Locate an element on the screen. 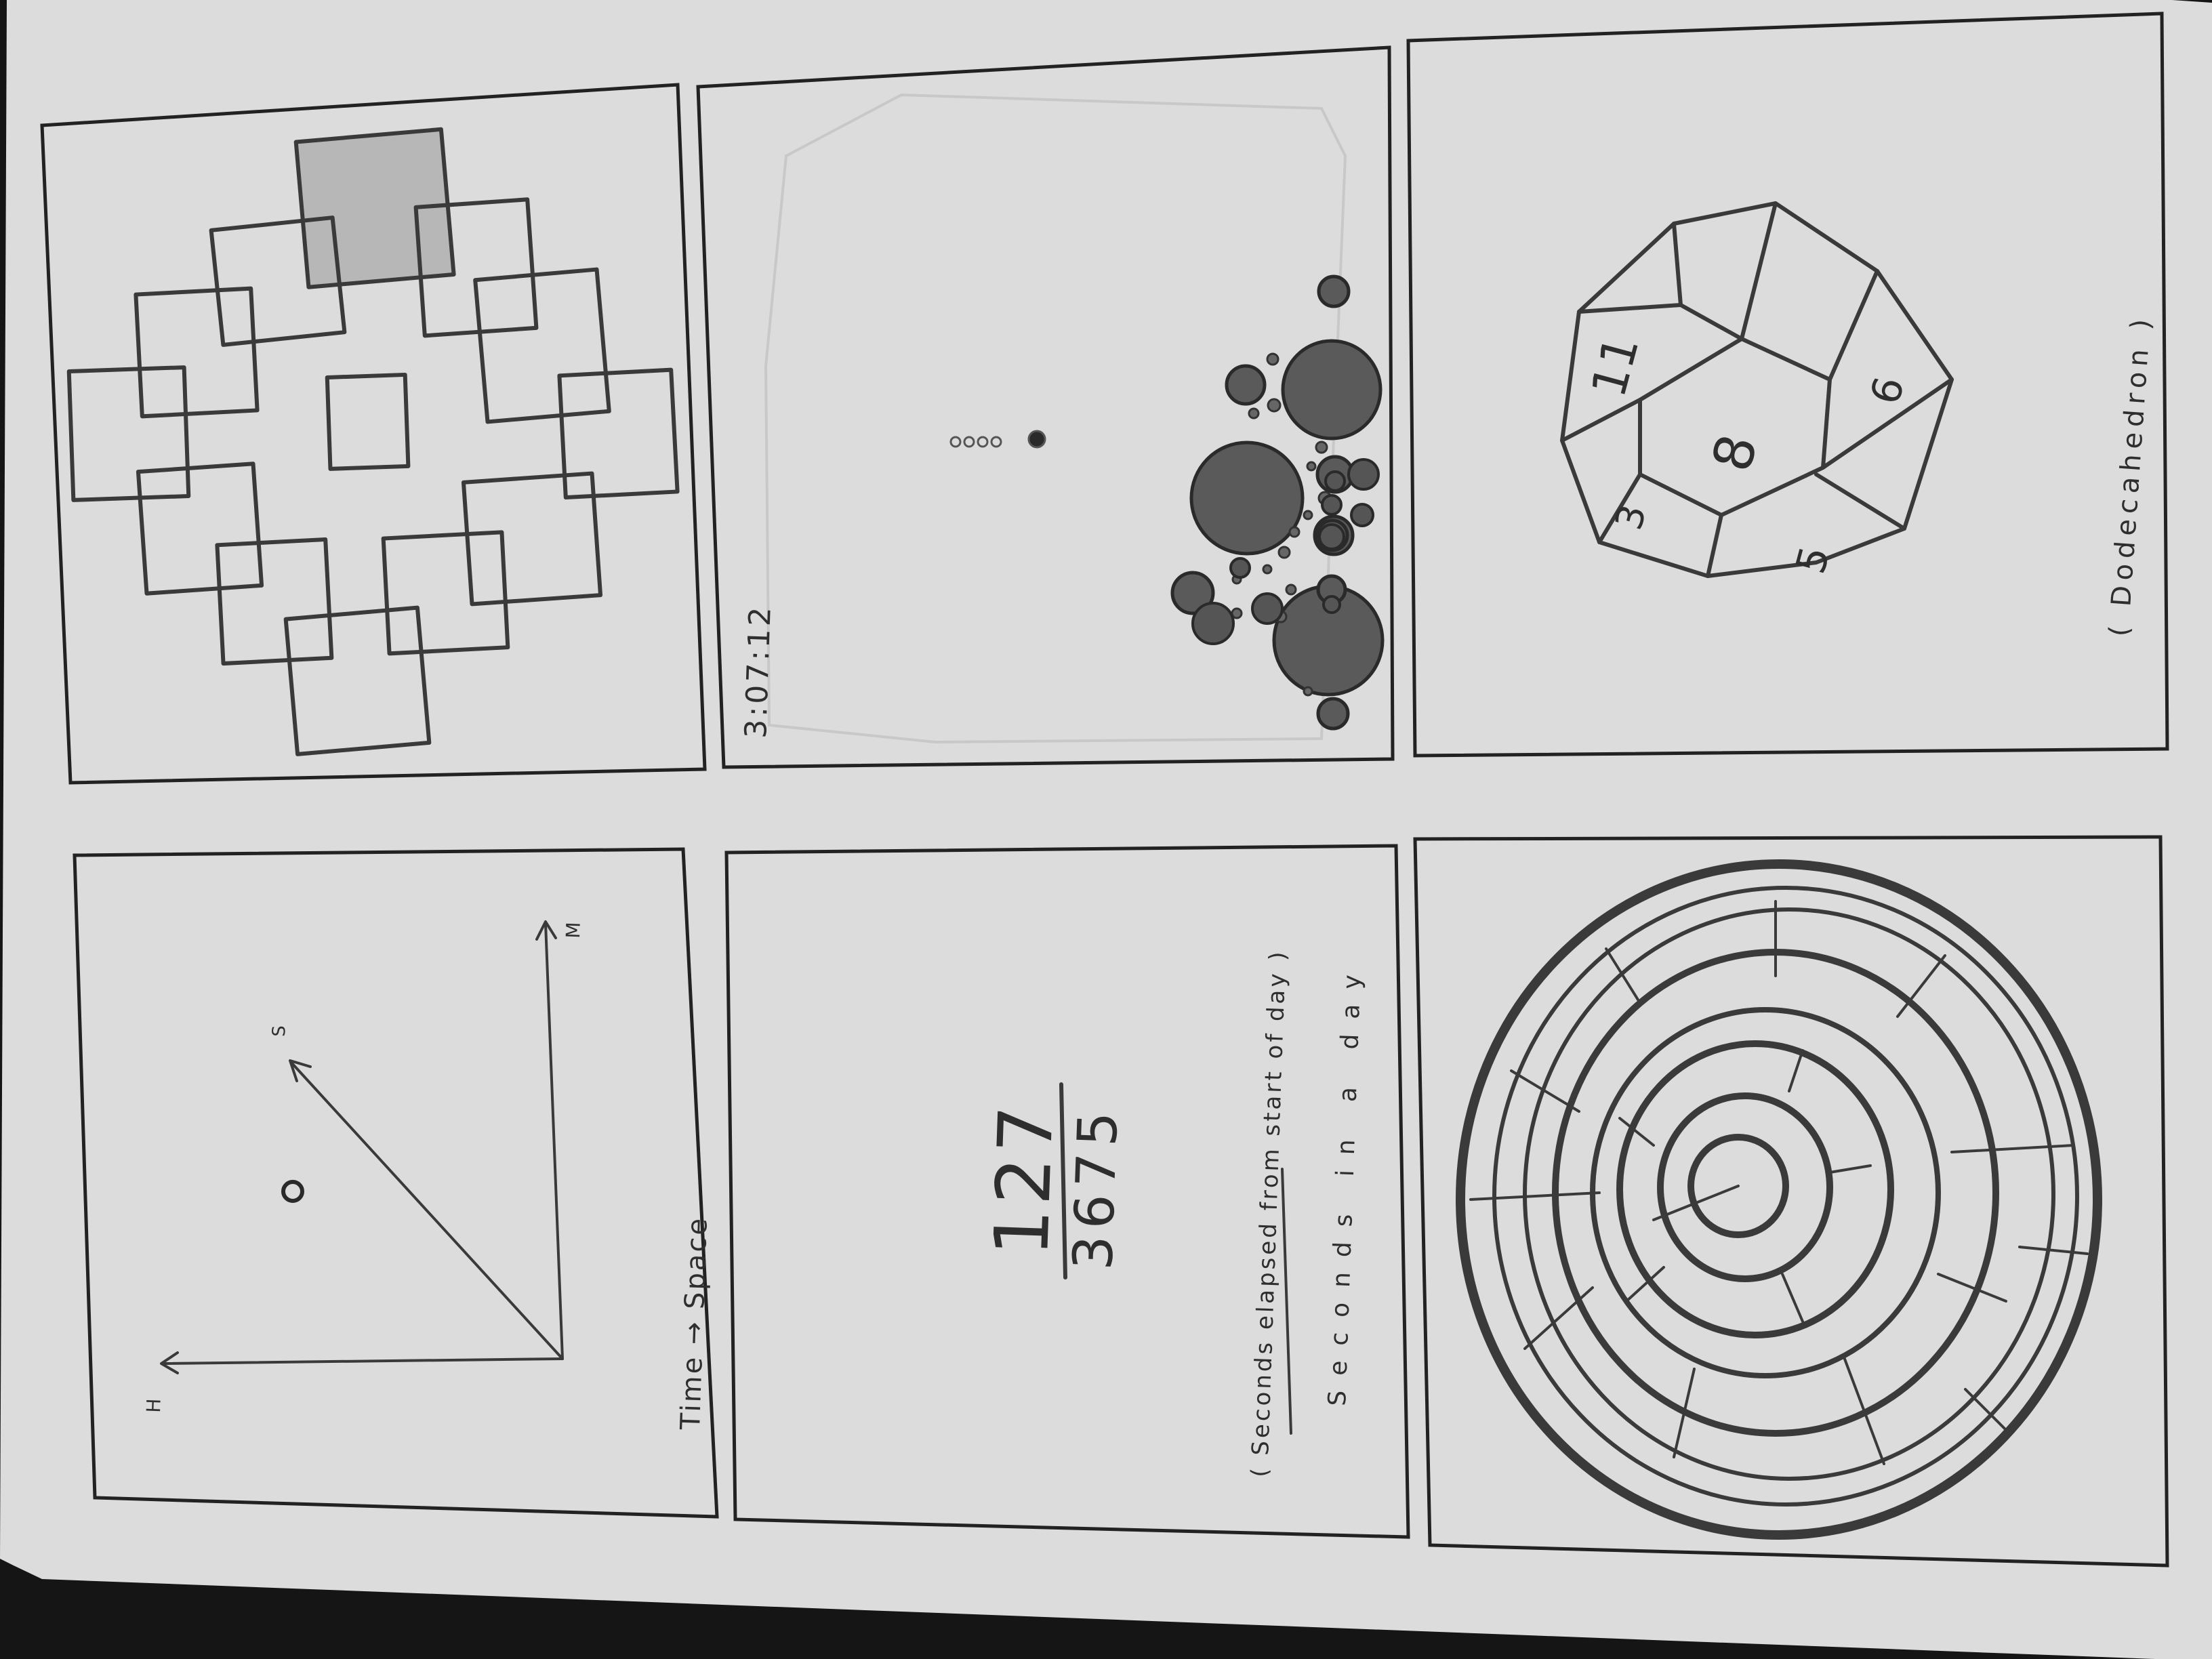 The width and height of the screenshot is (2212, 1659). formula-bar is located at coordinates (1286, 1301).